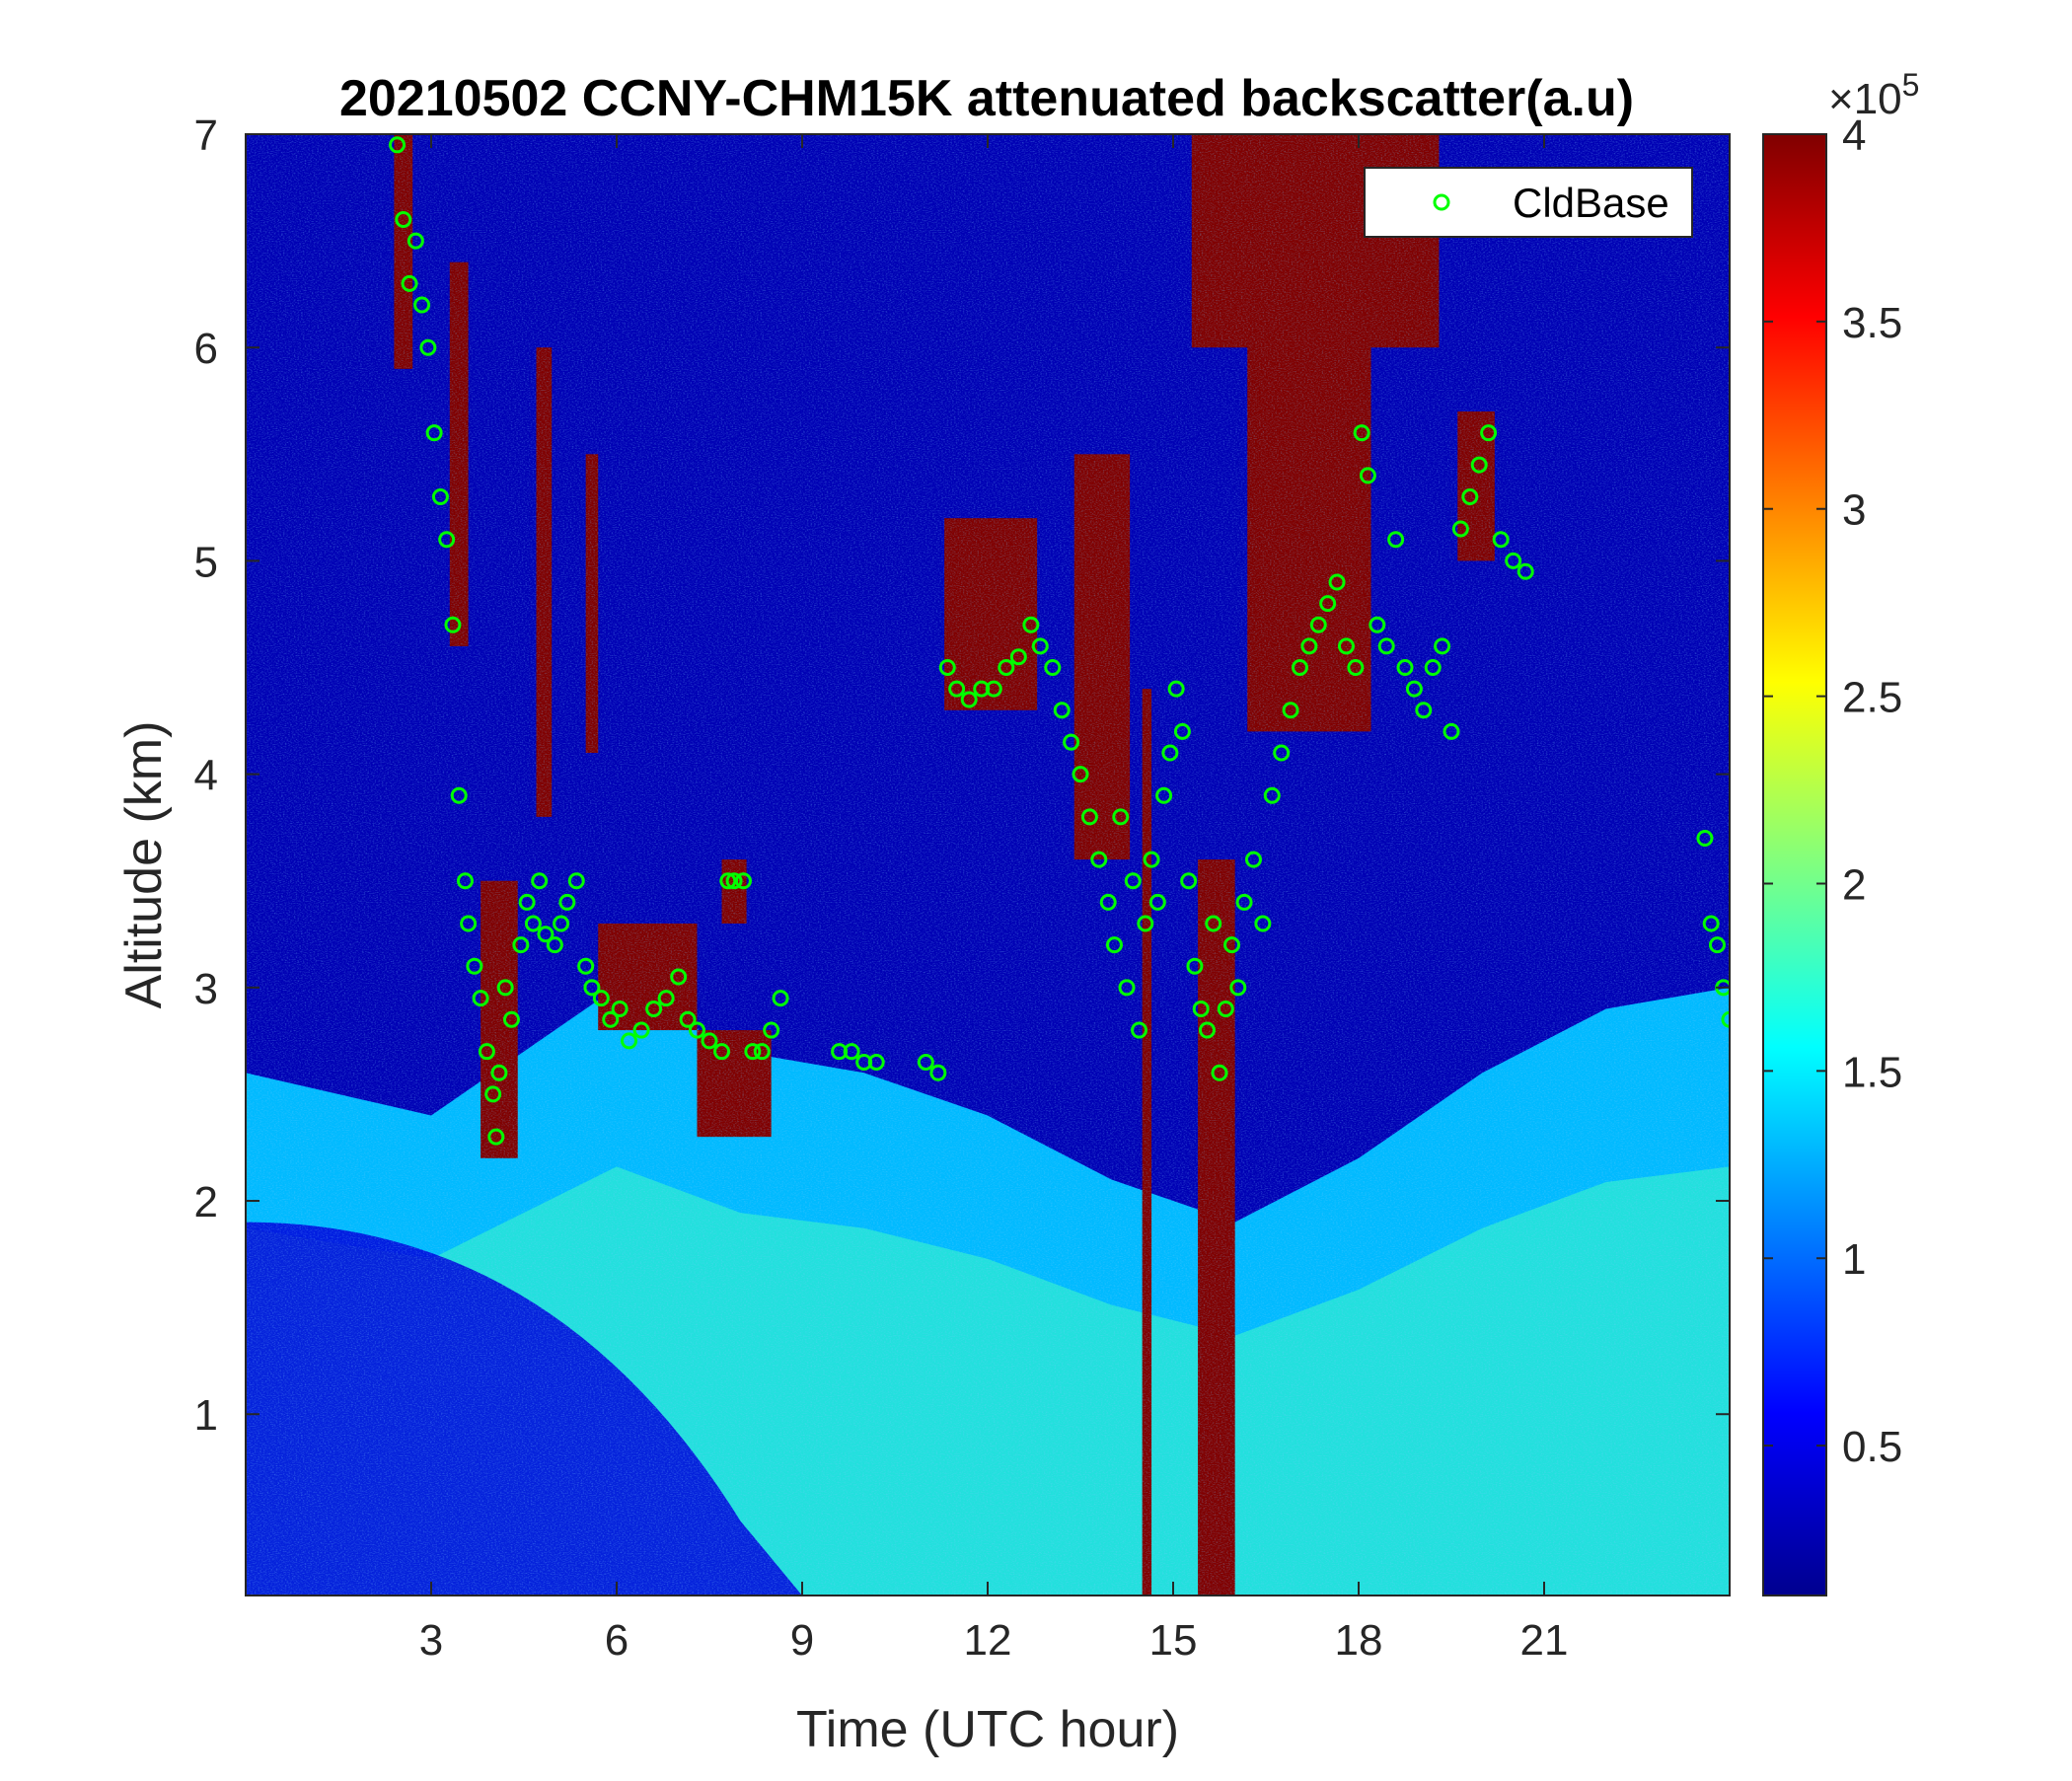 This screenshot has height=1781, width=2072. I want to click on y-tick-label: 7, so click(206, 135).